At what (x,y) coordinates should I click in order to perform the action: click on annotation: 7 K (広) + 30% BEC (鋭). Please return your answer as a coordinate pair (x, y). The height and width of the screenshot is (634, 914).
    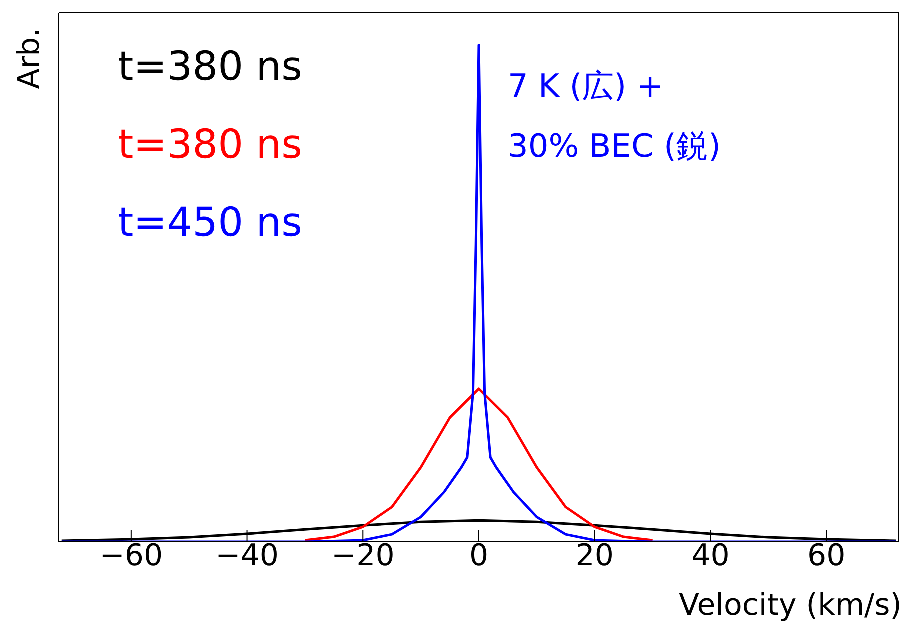
    Looking at the image, I should click on (614, 116).